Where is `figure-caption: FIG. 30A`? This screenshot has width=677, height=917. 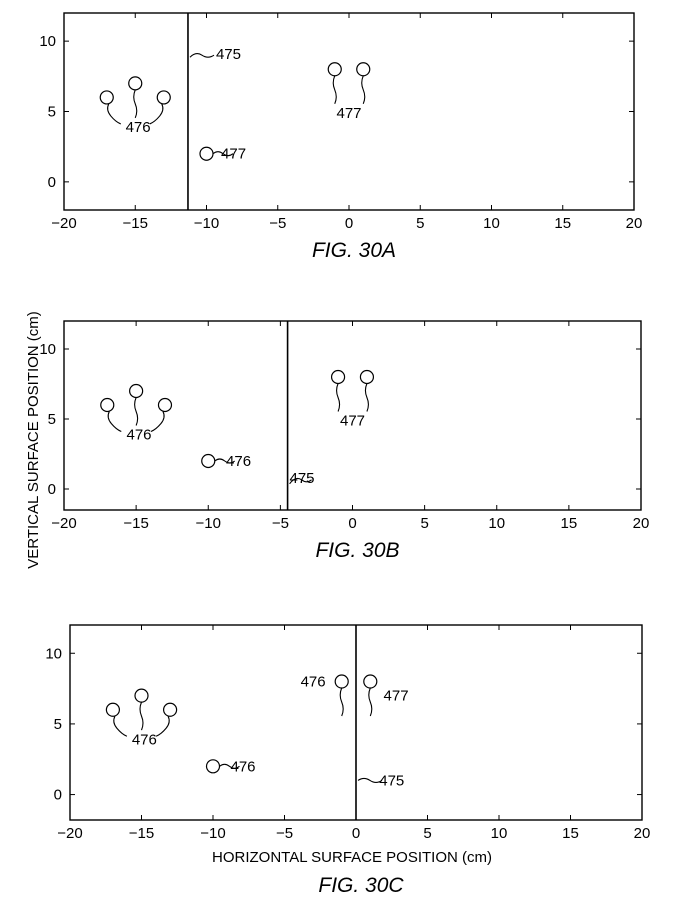 figure-caption: FIG. 30A is located at coordinates (354, 250).